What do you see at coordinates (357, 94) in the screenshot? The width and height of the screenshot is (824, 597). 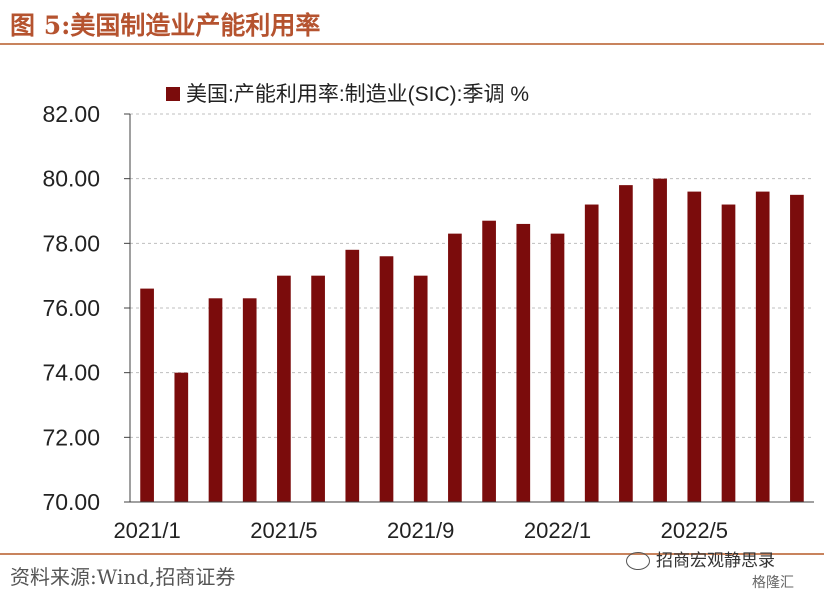 I see `legend-label: 美国:产能利用率:制造业(SIC):季调 %` at bounding box center [357, 94].